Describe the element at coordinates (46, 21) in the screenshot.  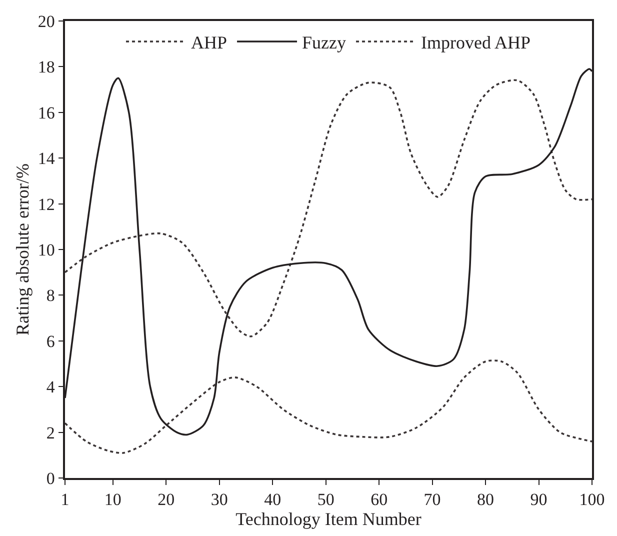
I see `y-tick-label: 20` at that location.